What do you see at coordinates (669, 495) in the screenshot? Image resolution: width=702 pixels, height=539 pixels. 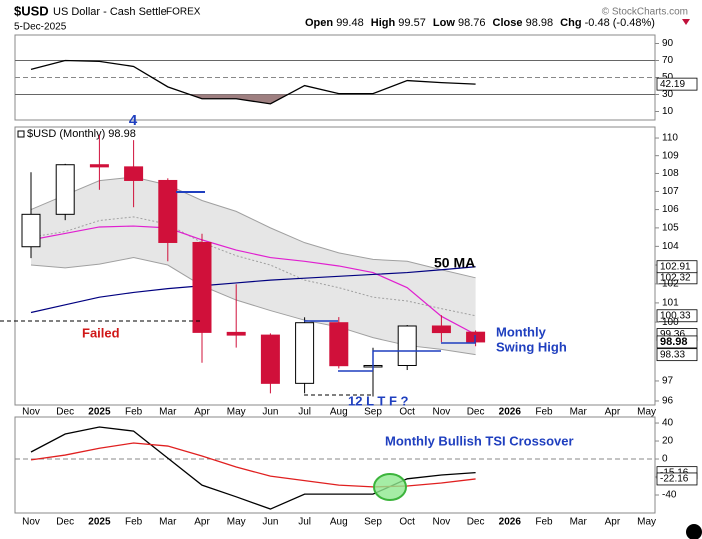 I see `y-tick-label: -40` at bounding box center [669, 495].